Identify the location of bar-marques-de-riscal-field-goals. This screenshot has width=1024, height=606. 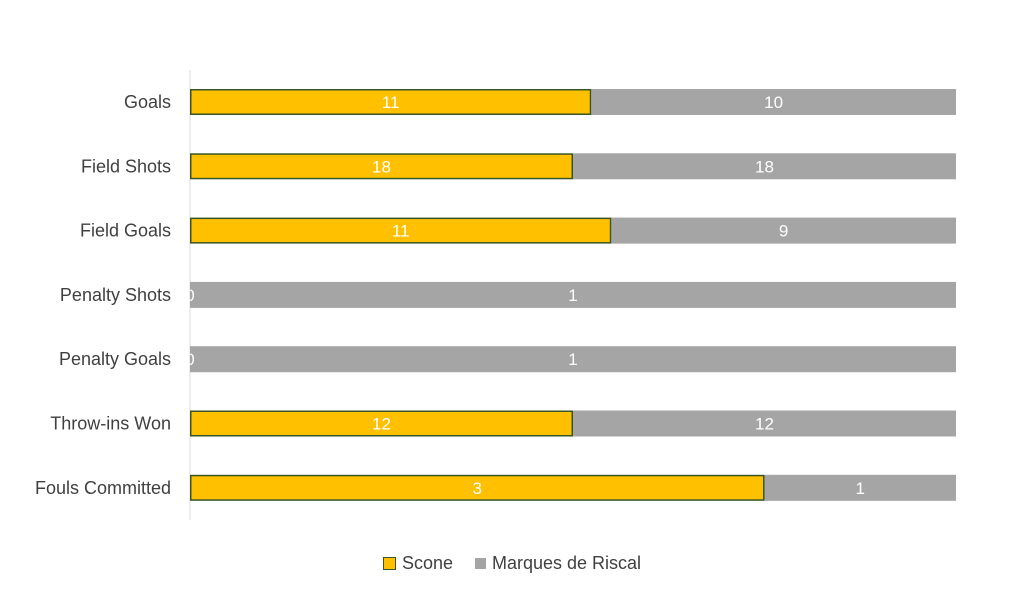
(783, 230).